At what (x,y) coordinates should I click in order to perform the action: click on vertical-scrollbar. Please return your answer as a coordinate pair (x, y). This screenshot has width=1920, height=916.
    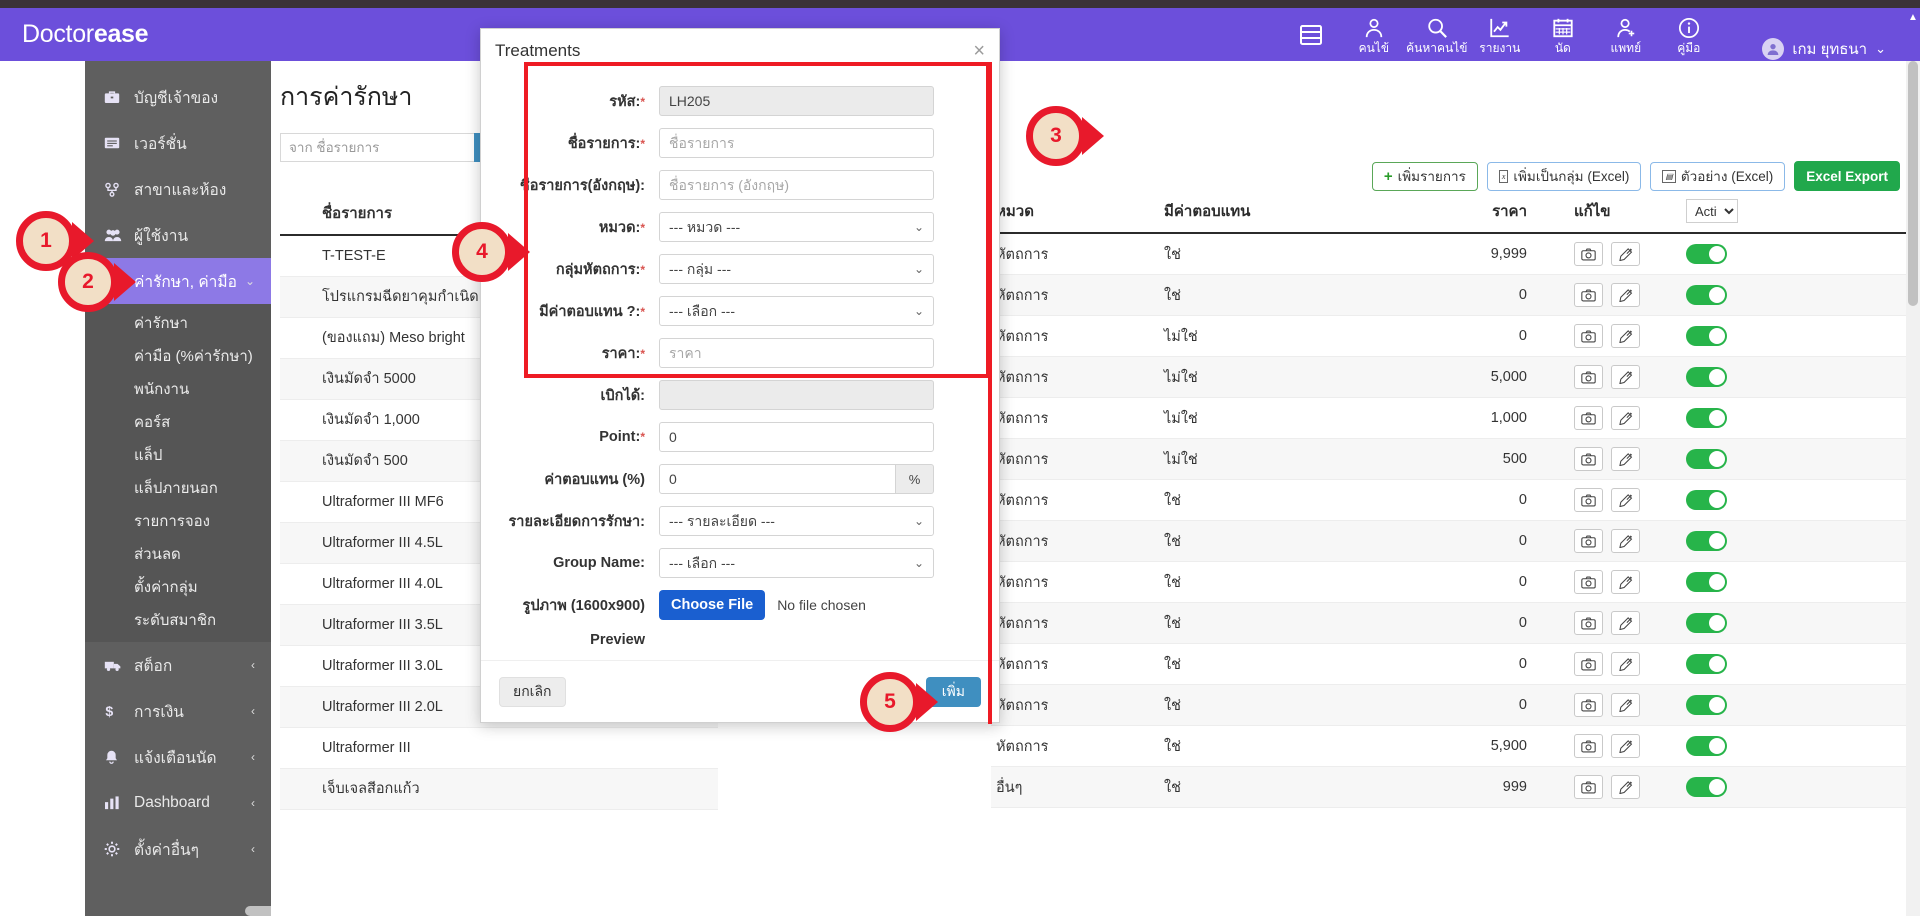
    Looking at the image, I should click on (1913, 488).